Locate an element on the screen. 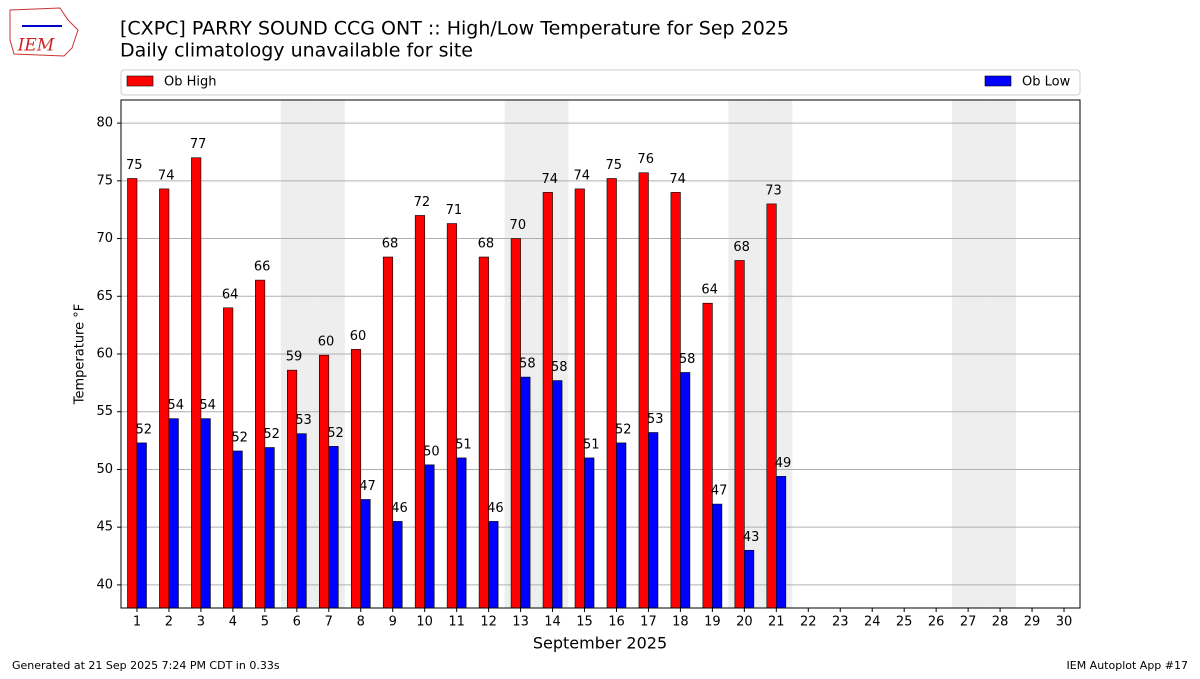 The height and width of the screenshot is (679, 1200). x-tick-label: 28 is located at coordinates (1000, 622).